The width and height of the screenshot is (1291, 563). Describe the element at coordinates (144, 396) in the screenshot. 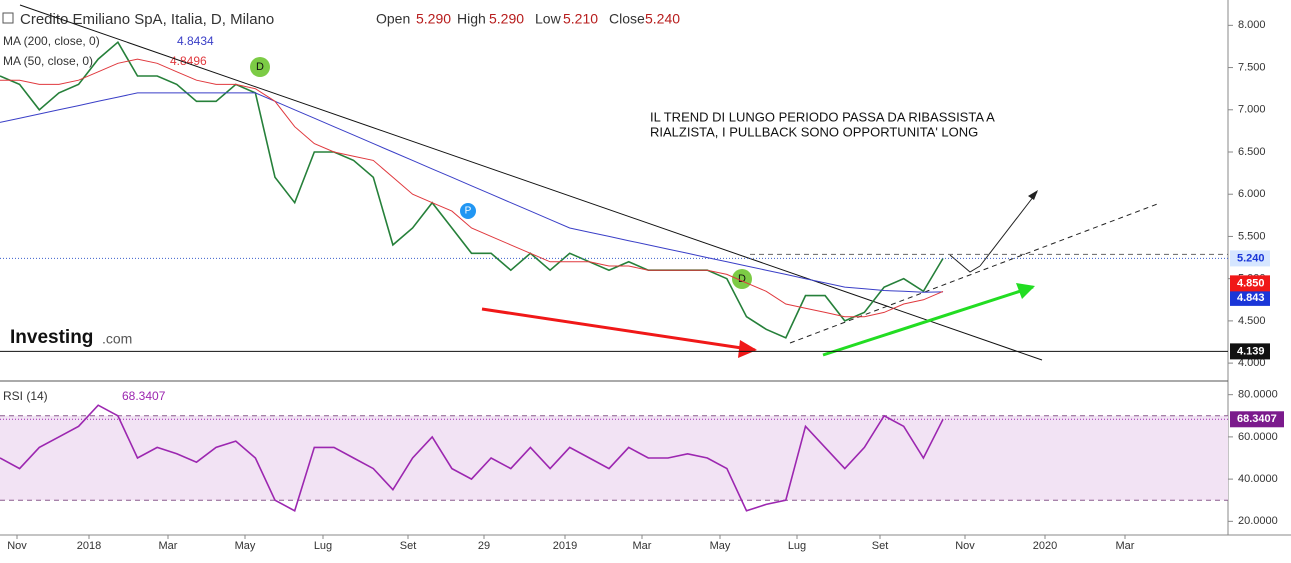

I see `rsi-value: 68.3407` at that location.